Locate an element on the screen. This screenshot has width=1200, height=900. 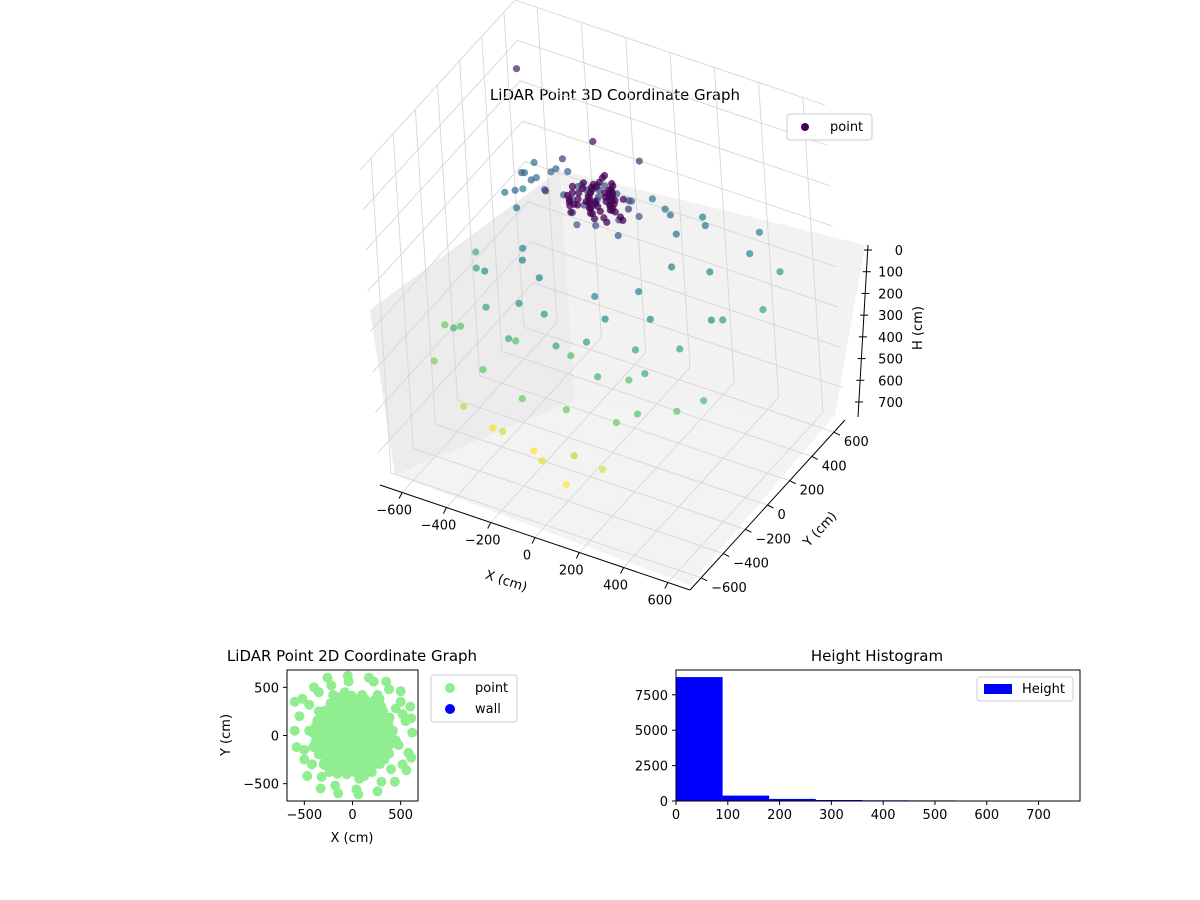
x-axis-label-3d: X (cm) is located at coordinates (506, 582).